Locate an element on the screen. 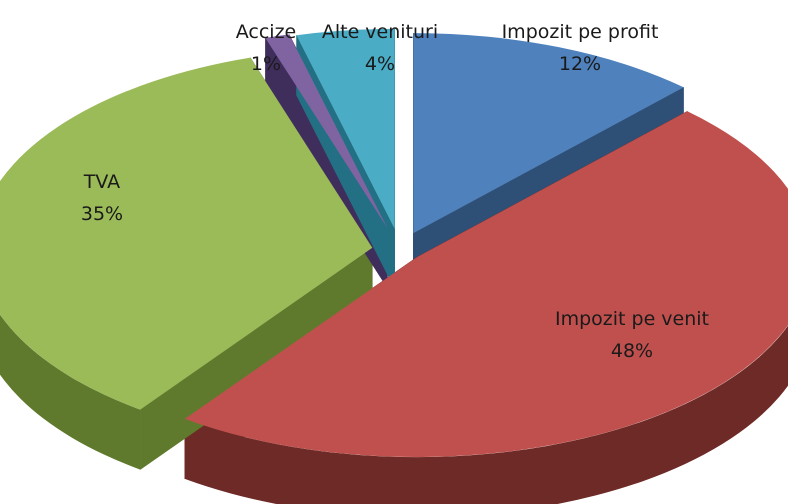  value-label-impozit-pe-venit: 48% is located at coordinates (632, 351).